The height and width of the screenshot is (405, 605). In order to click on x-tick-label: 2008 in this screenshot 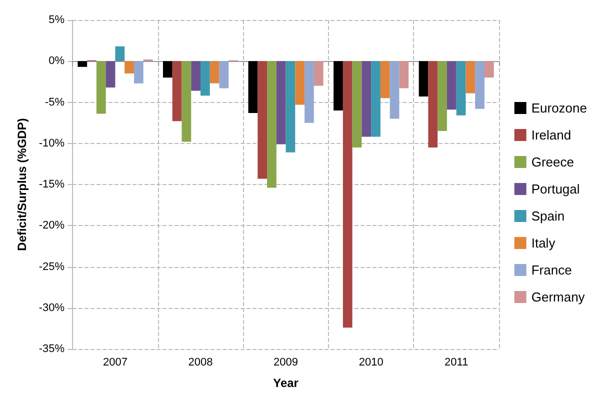, I will do `click(200, 362)`.